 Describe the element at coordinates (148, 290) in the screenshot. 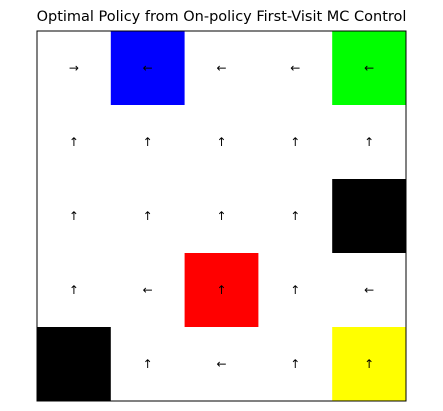

I see `policy-arrow-r3-c1: ←` at that location.